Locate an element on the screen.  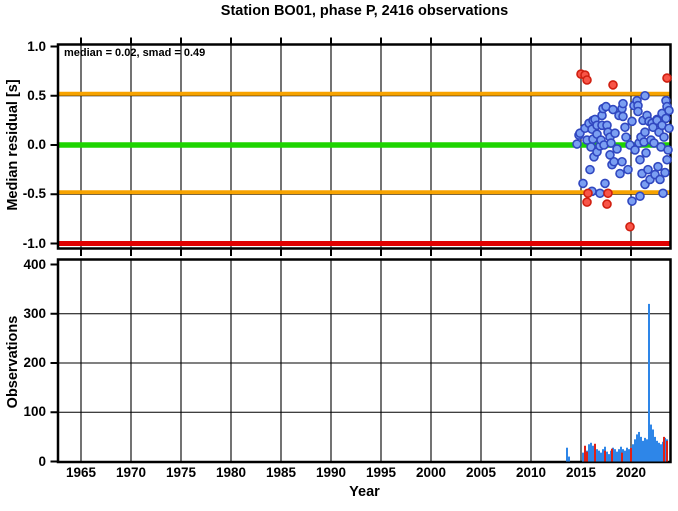
x-tick-label: 1970 is located at coordinates (131, 472).